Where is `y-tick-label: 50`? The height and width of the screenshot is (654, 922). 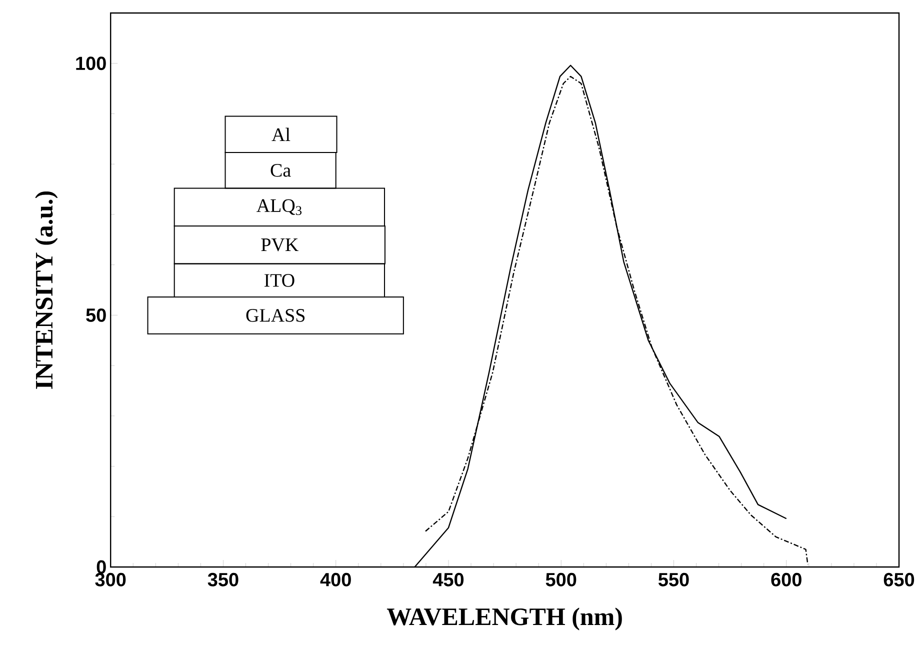 y-tick-label: 50 is located at coordinates (96, 315).